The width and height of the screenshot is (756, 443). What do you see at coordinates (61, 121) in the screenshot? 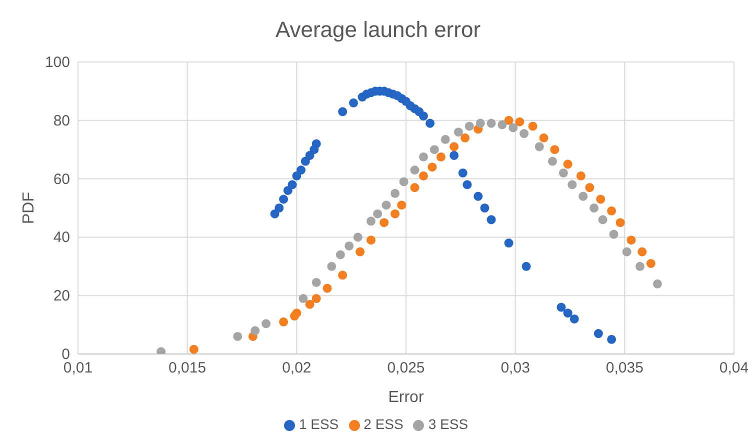
I see `y-tick-label: 80` at bounding box center [61, 121].